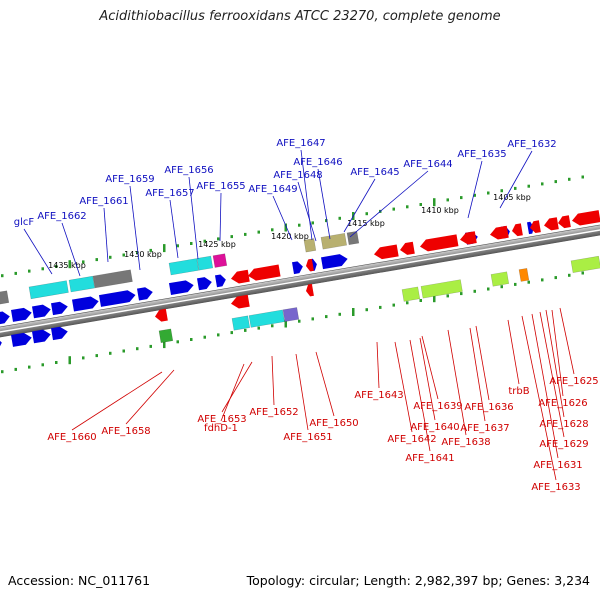 The image size is (600, 600). I want to click on reverse-gene-label: AFE_1640, so click(434, 427).